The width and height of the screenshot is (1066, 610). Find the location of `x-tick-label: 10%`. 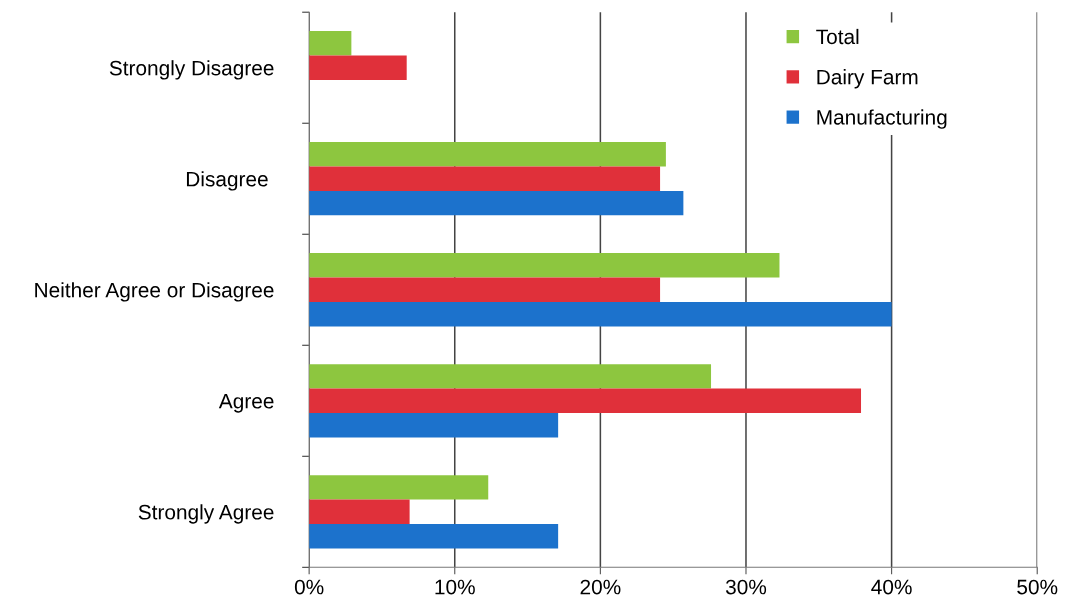

x-tick-label: 10% is located at coordinates (455, 587).